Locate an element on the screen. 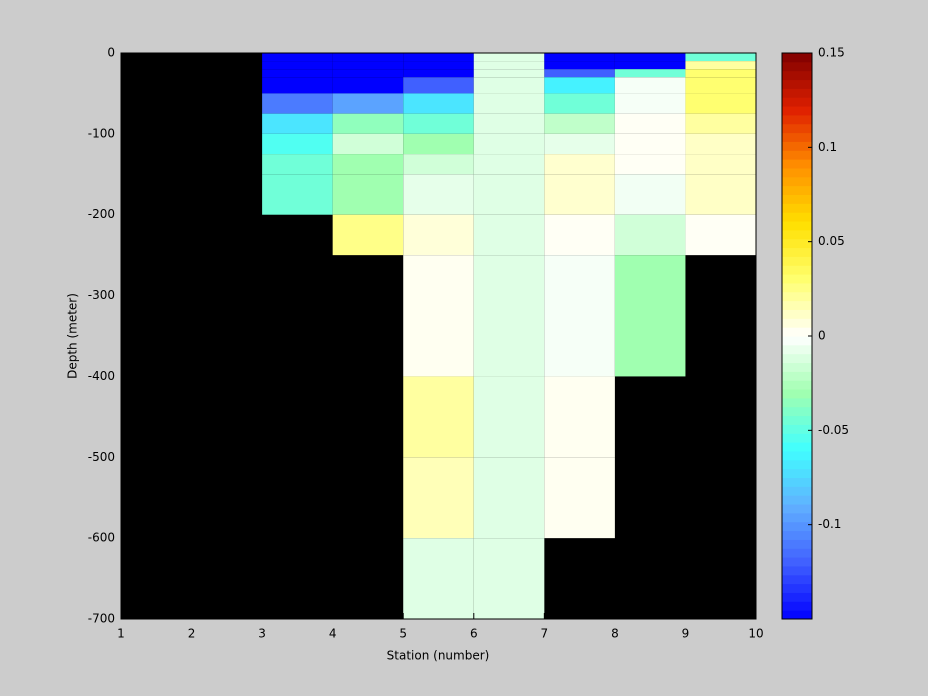  x-tick-label: 8 is located at coordinates (615, 634).